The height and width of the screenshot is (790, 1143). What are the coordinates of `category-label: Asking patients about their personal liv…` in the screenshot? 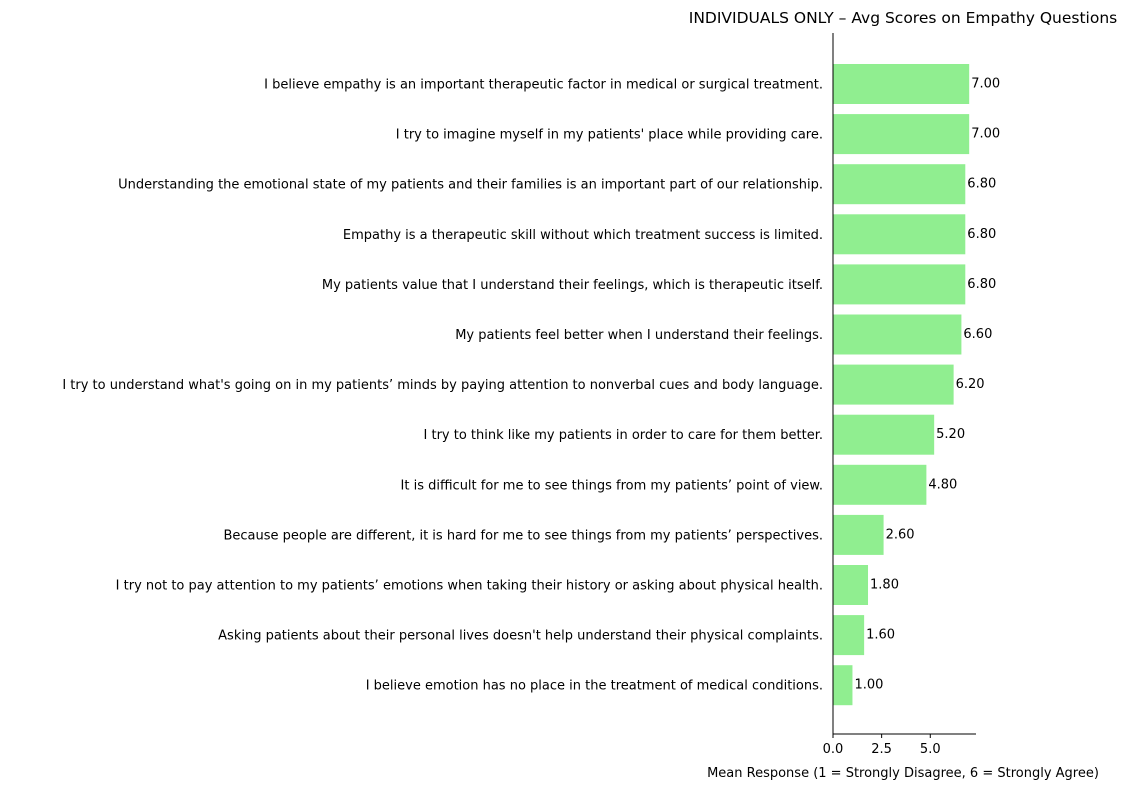 It's located at (520, 636).